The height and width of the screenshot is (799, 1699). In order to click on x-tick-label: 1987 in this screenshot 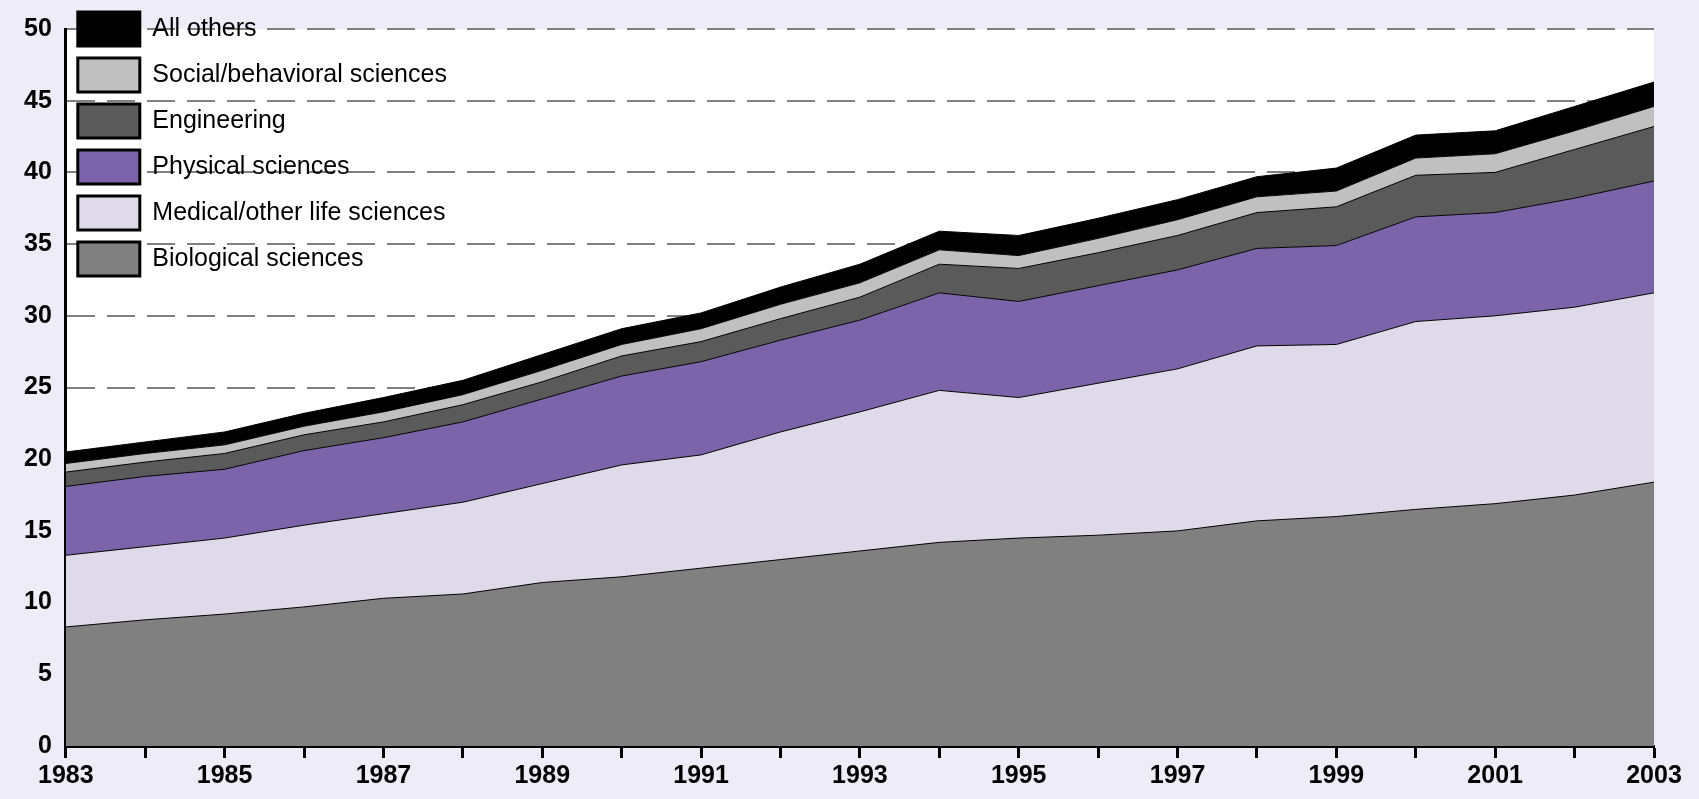, I will do `click(383, 773)`.